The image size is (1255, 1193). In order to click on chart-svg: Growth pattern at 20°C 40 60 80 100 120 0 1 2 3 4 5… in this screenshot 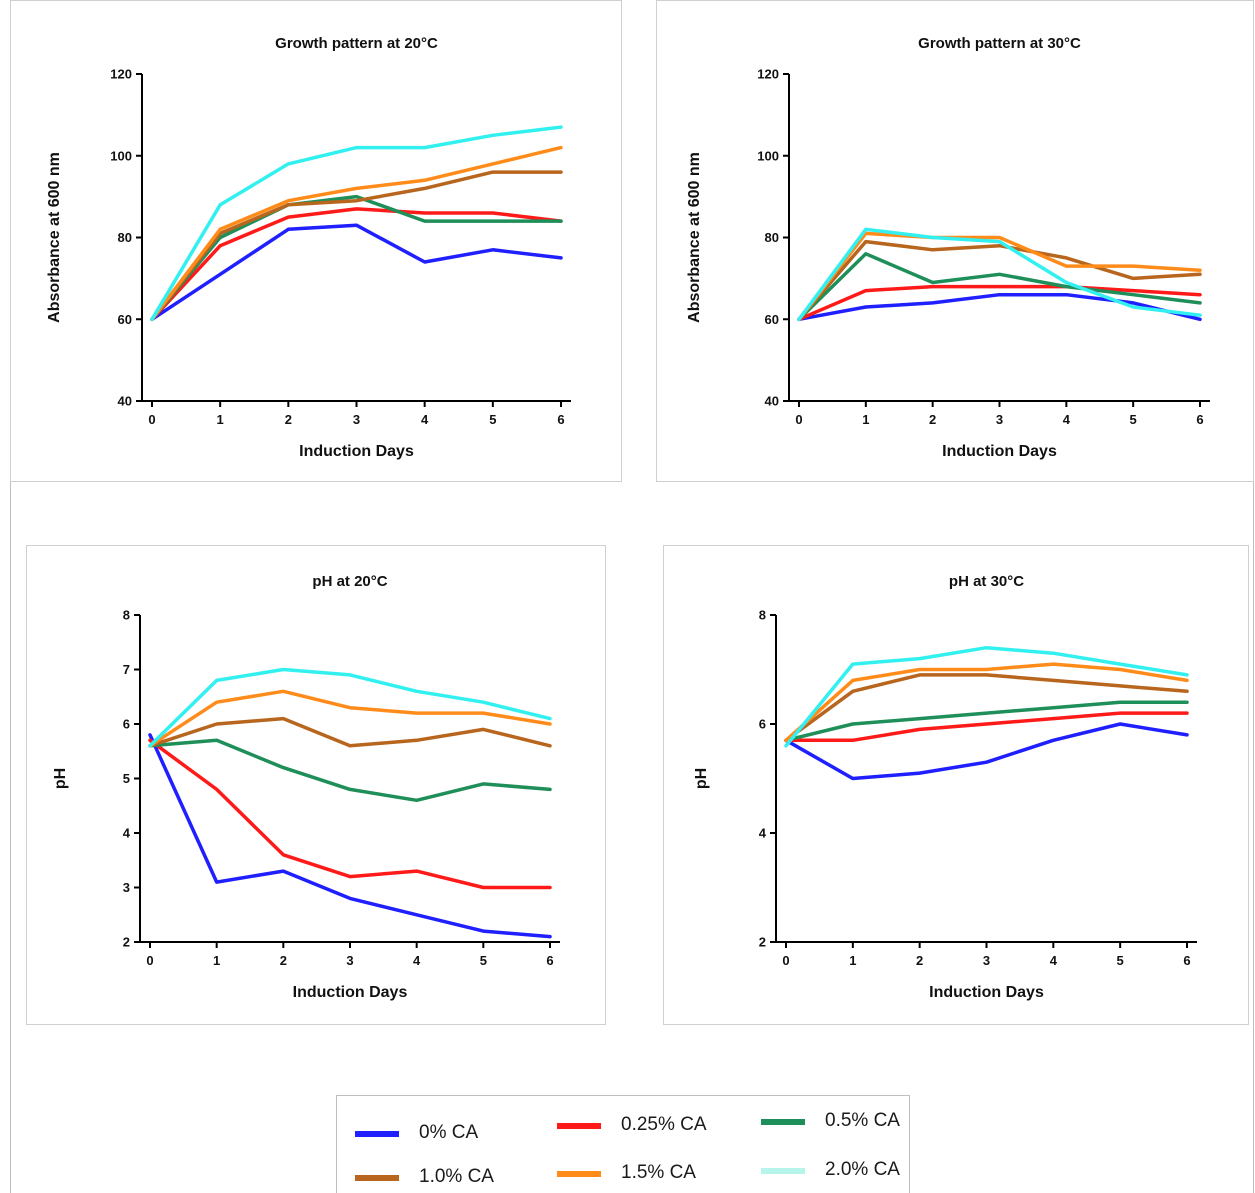, I will do `click(308, 247)`.